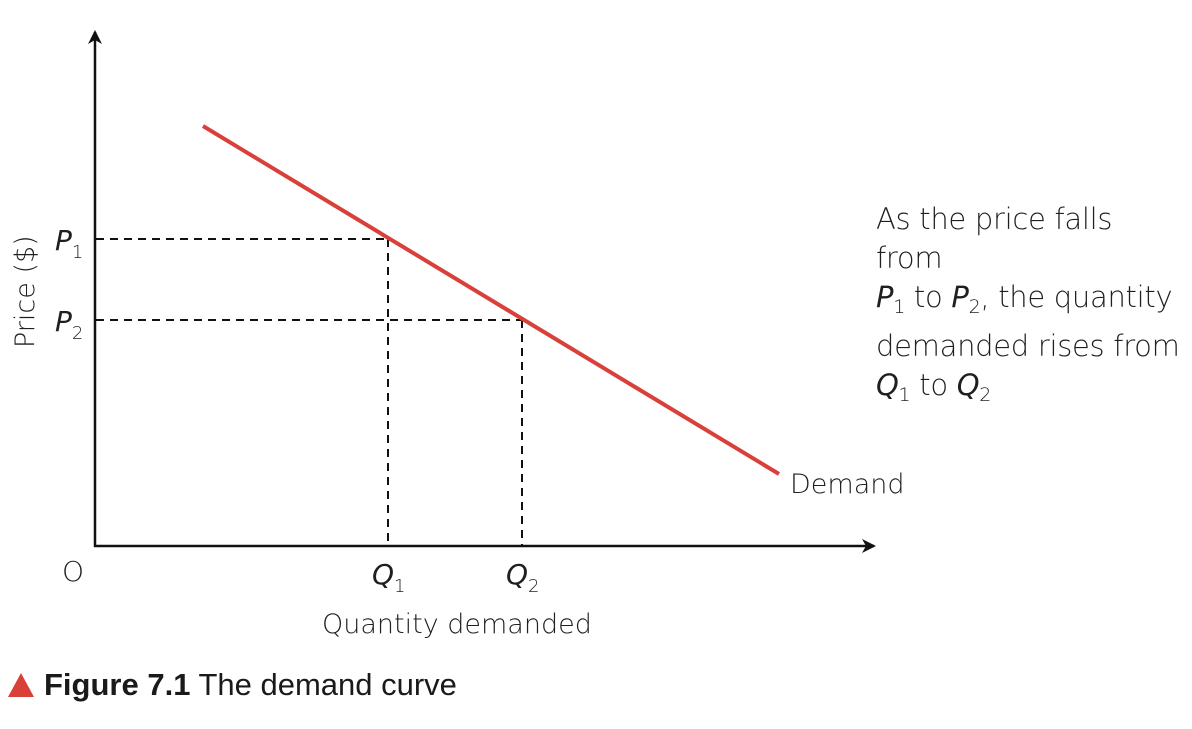 This screenshot has width=1192, height=729. Describe the element at coordinates (73, 571) in the screenshot. I see `origin-label: O` at that location.